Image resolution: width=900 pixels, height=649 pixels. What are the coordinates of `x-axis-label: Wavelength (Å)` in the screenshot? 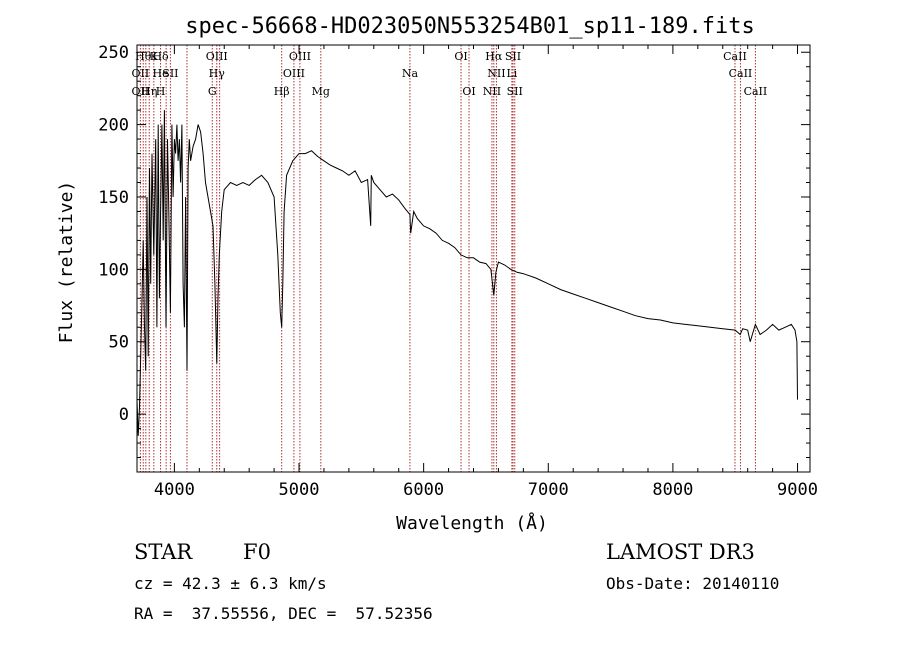 It's located at (472, 523).